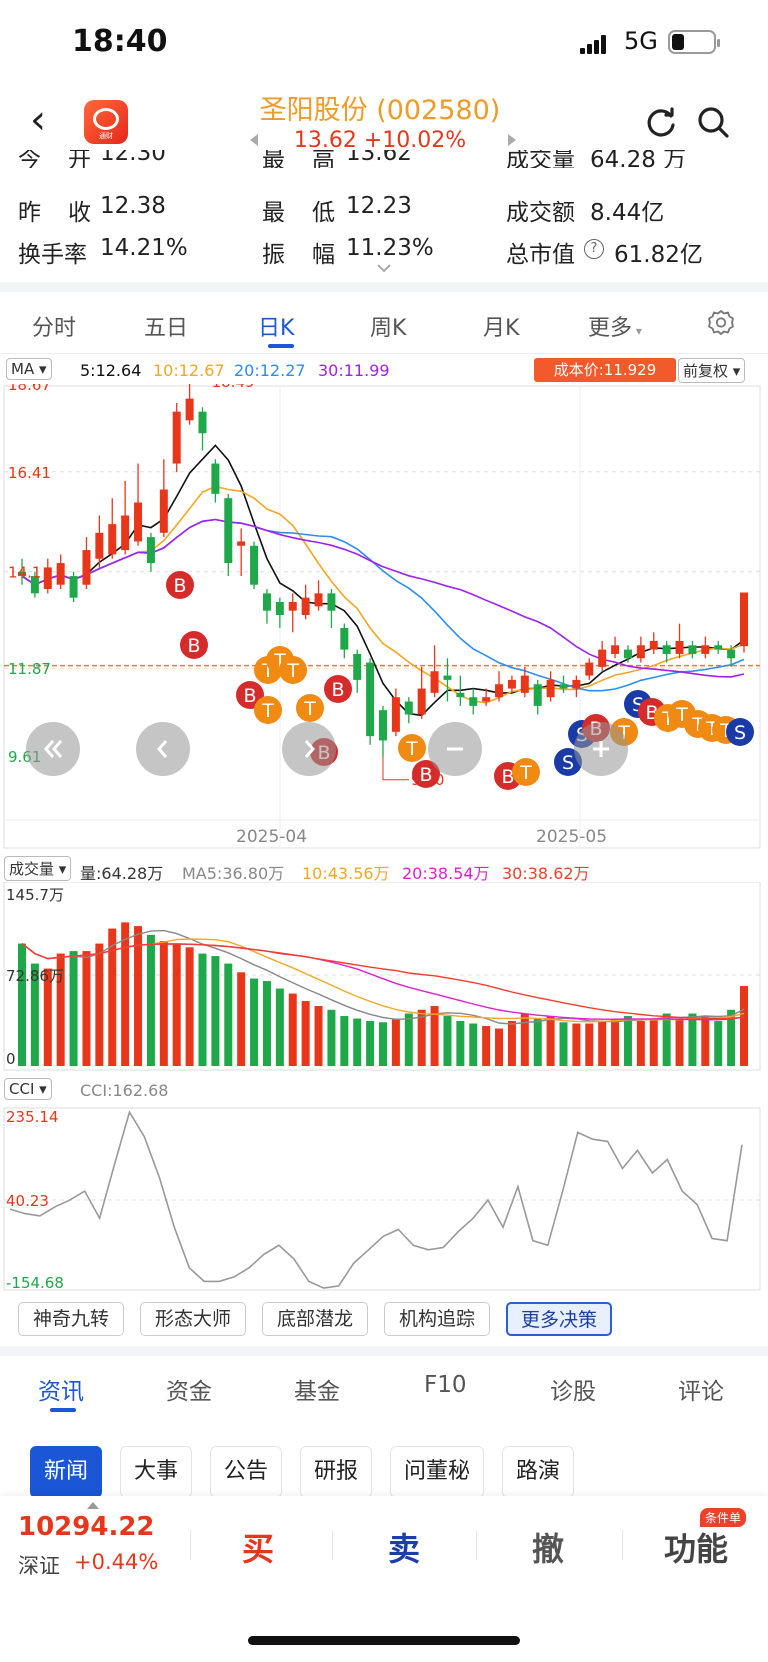  I want to click on ma-selector: MA ▾, so click(29, 369).